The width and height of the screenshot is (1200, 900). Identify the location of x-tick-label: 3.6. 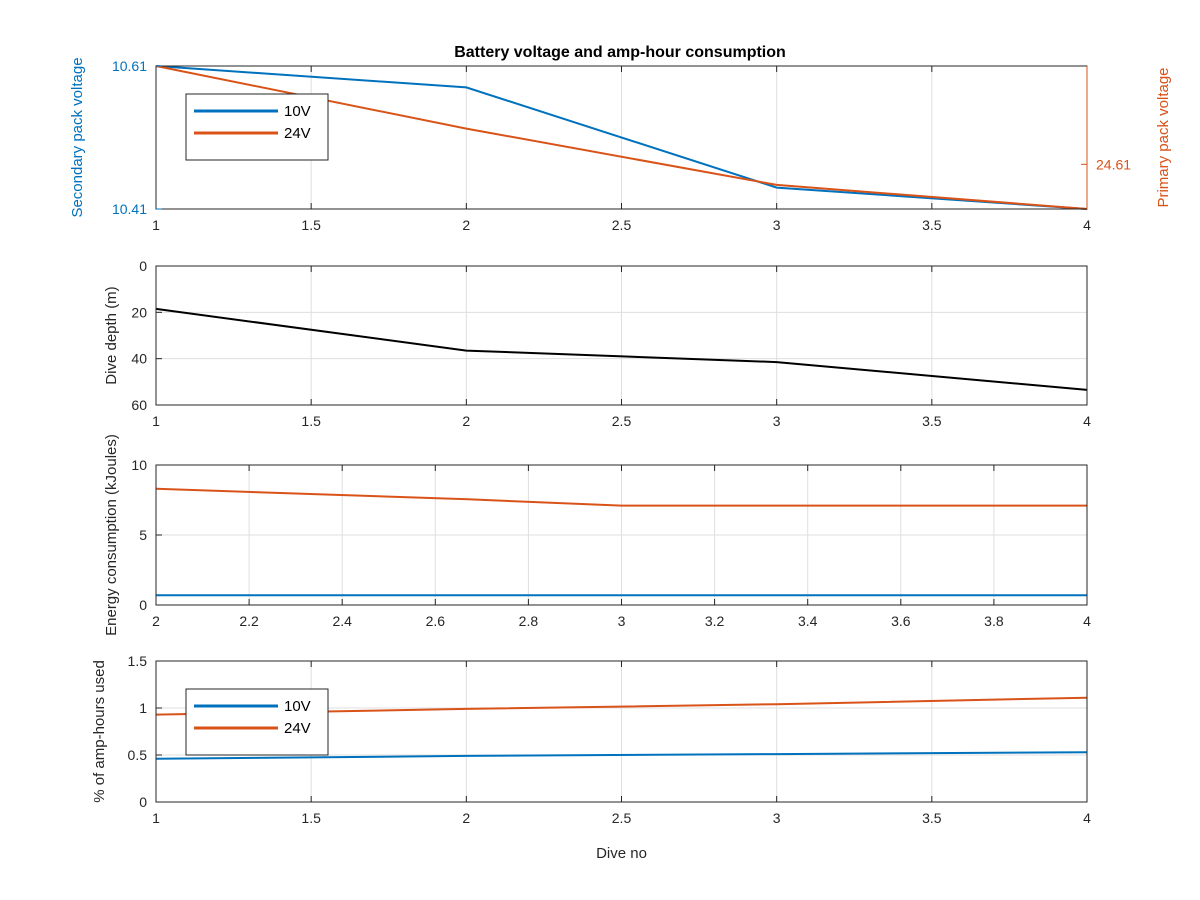
(901, 621).